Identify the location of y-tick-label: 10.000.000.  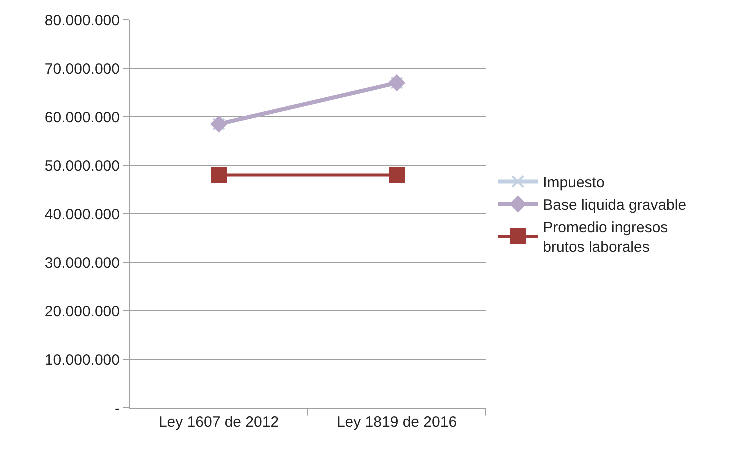
(82, 360).